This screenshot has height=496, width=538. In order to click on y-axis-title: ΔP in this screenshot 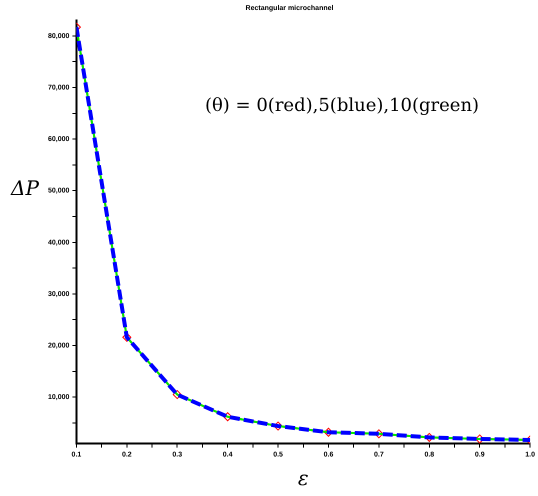, I will do `click(25, 188)`.